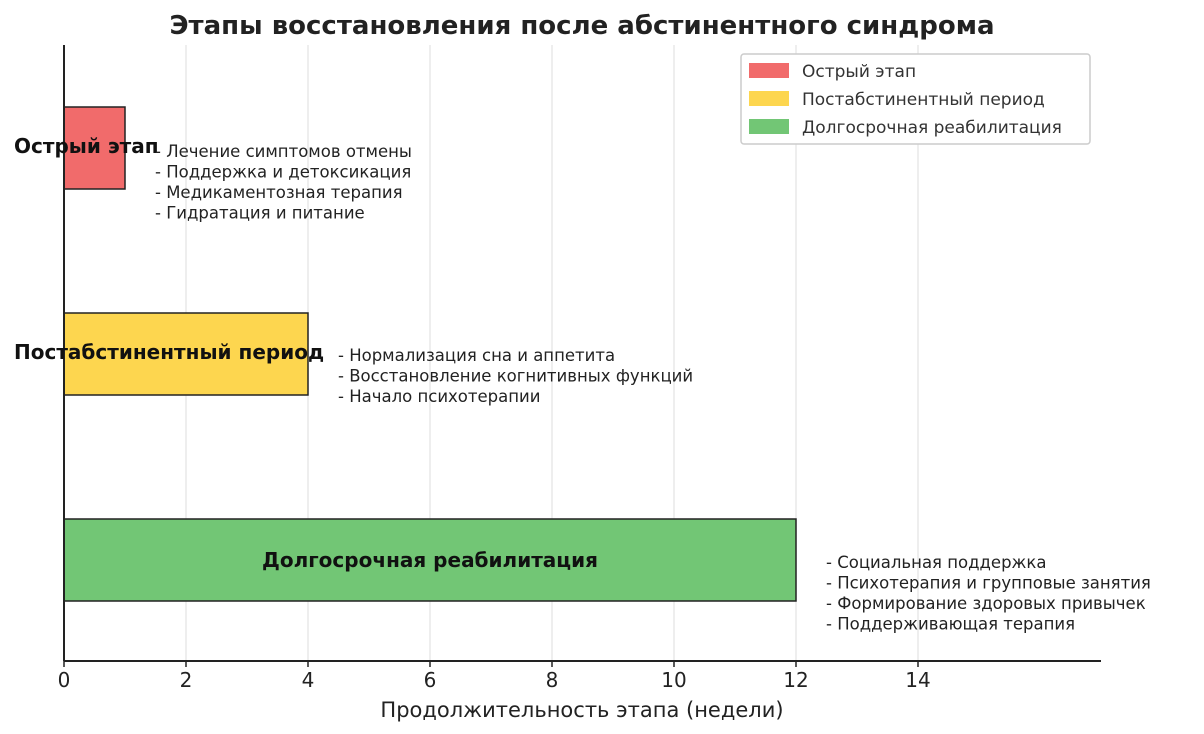  Describe the element at coordinates (923, 100) in the screenshot. I see `legend-label: Постабстинентный период` at that location.